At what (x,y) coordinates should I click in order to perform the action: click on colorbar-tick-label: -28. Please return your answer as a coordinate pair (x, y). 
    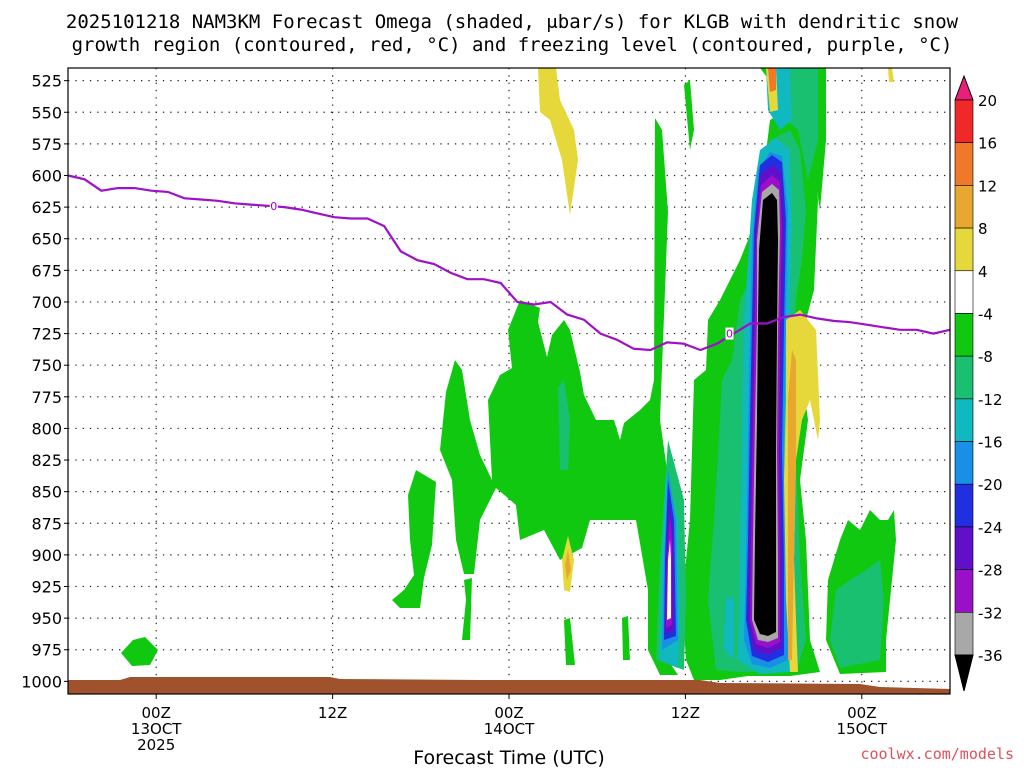
    Looking at the image, I should click on (990, 571).